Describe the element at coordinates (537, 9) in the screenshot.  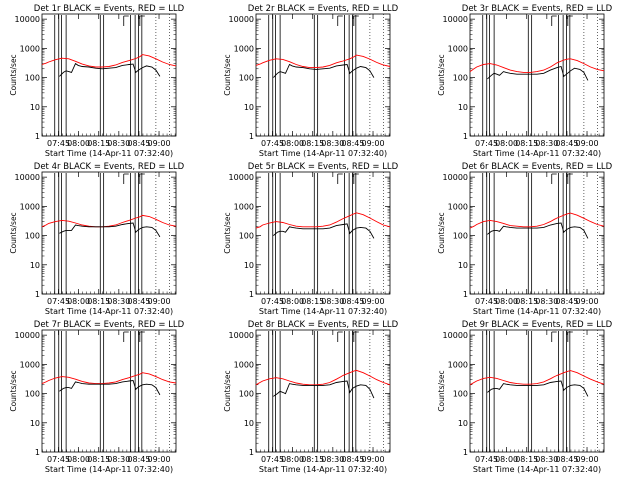
I see `chart-title: Det 3r BLACK = Events, RED = LLD` at that location.